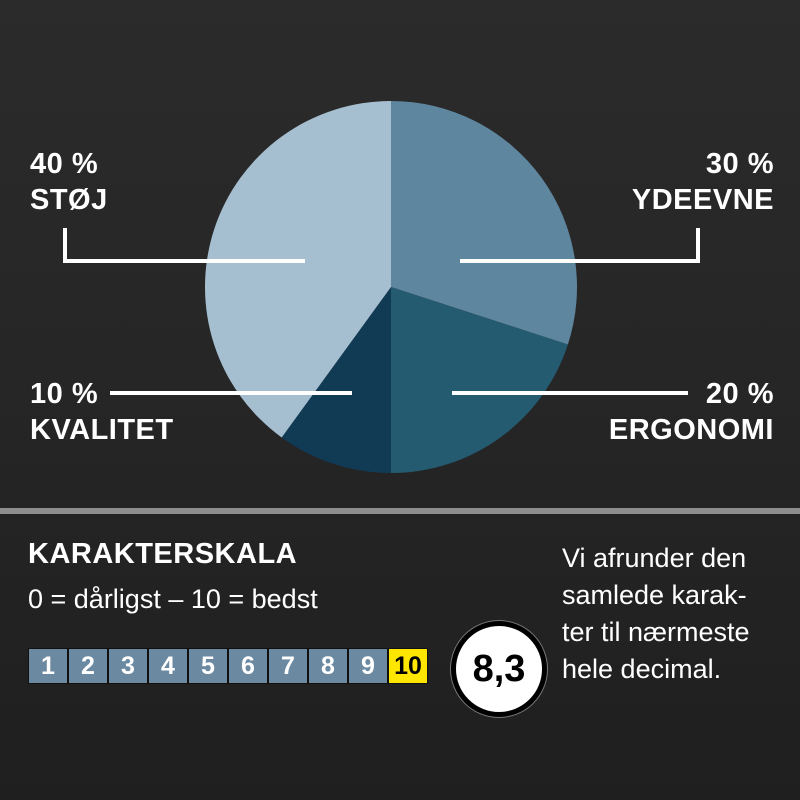  What do you see at coordinates (288, 666) in the screenshot?
I see `scale-cell-7: 7` at bounding box center [288, 666].